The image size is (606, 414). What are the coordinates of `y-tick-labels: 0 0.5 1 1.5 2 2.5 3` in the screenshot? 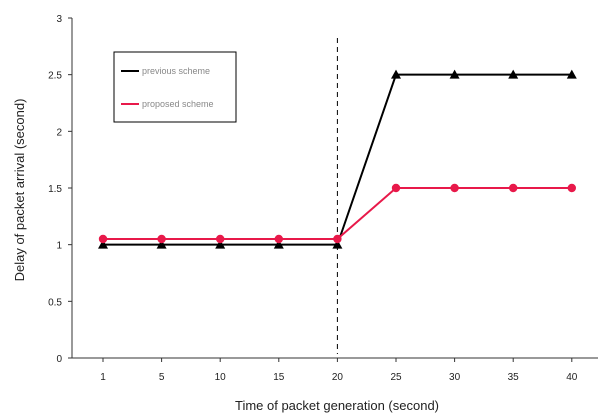 It's located at (60, 189).